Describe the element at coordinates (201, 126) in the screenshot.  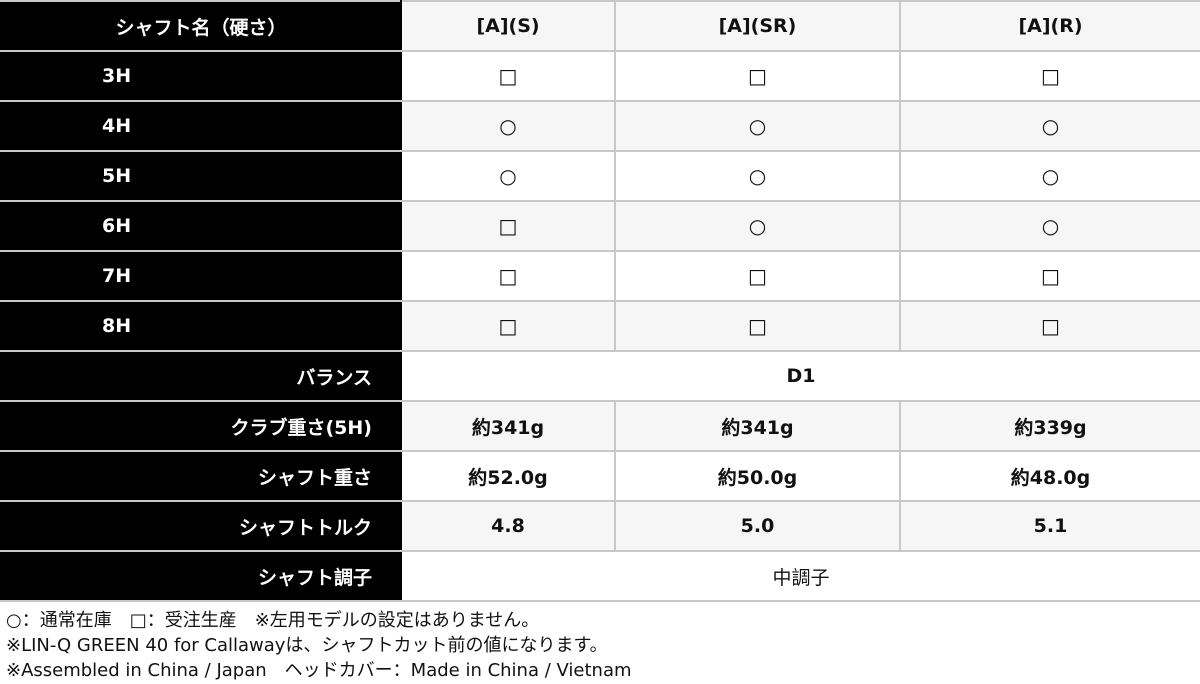
I see `row-label: 4H` at that location.